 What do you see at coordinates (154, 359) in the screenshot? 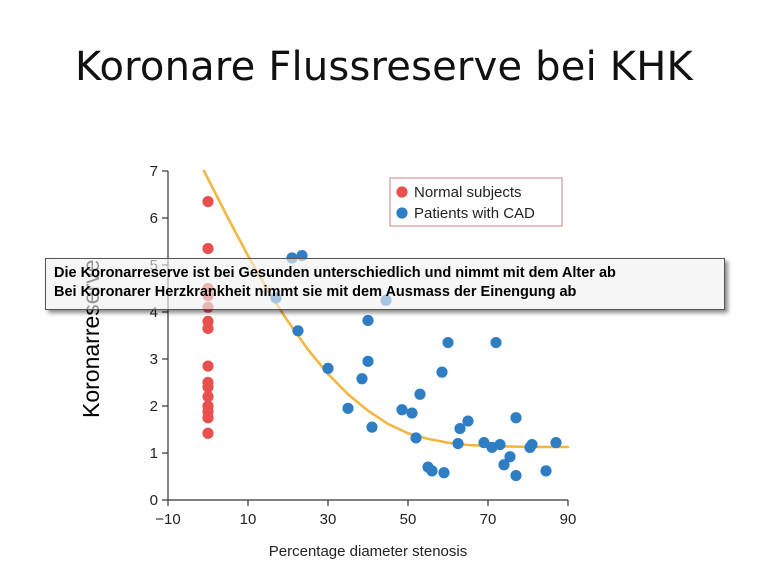
I see `y-tick-label: 3` at bounding box center [154, 359].